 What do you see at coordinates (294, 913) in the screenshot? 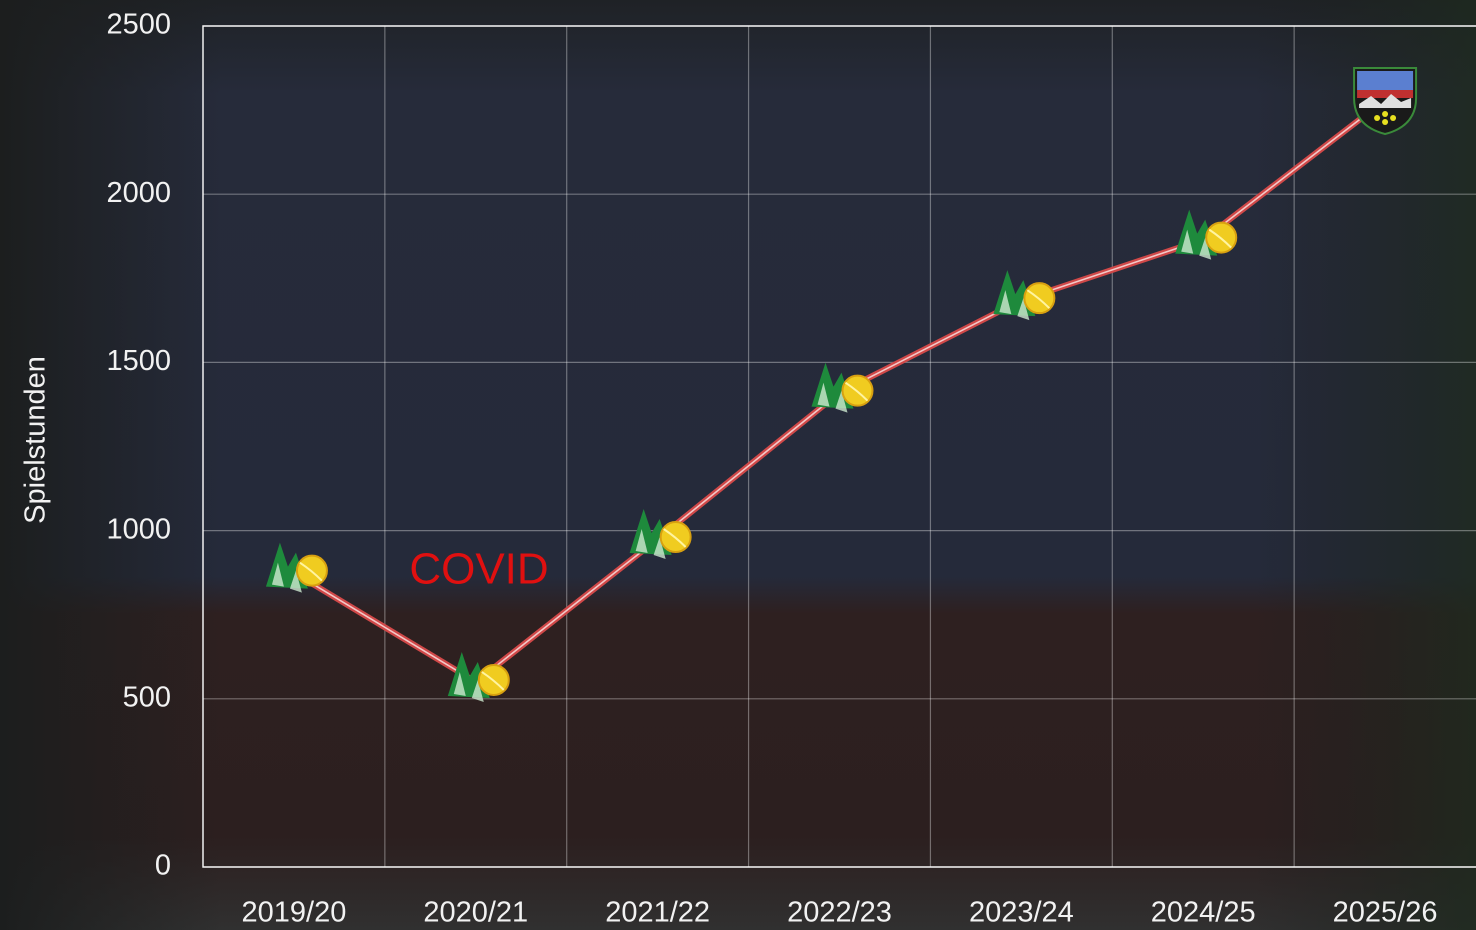
I see `x-tick-label: 2019/20` at bounding box center [294, 913].